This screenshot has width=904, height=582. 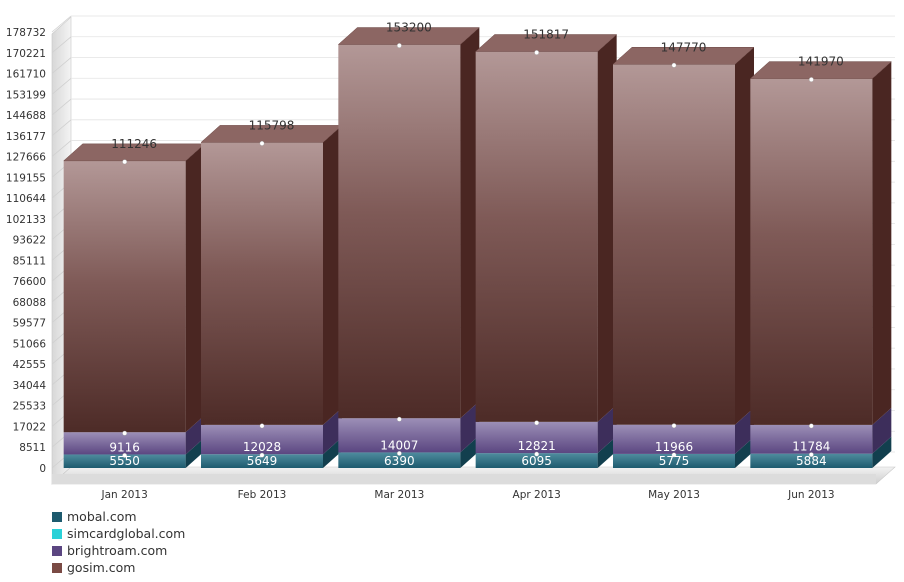 What do you see at coordinates (26, 158) in the screenshot?
I see `y-tick-label: 127666` at bounding box center [26, 158].